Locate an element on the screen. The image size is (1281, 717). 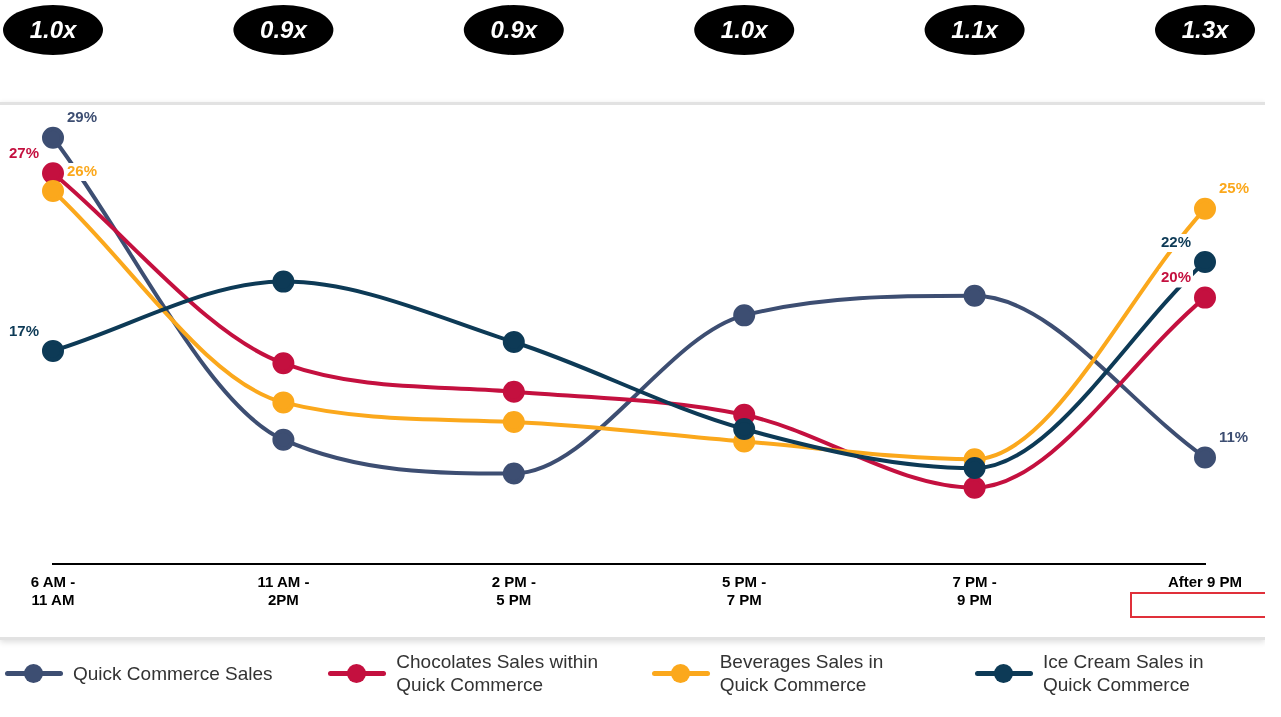
text: 1.3x is located at coordinates (1205, 29).